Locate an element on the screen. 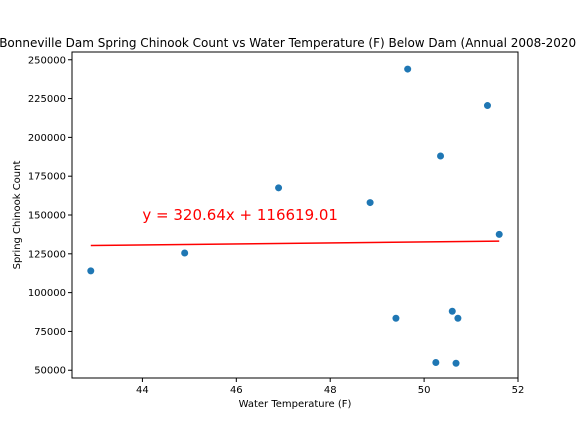 This screenshot has height=432, width=576. x-tick-label: 52 is located at coordinates (518, 390).